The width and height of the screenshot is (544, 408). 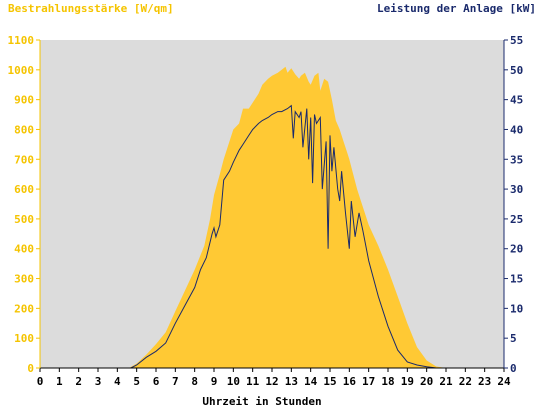 What do you see at coordinates (21, 40) in the screenshot?
I see `left-tick-label: 1100` at bounding box center [21, 40].